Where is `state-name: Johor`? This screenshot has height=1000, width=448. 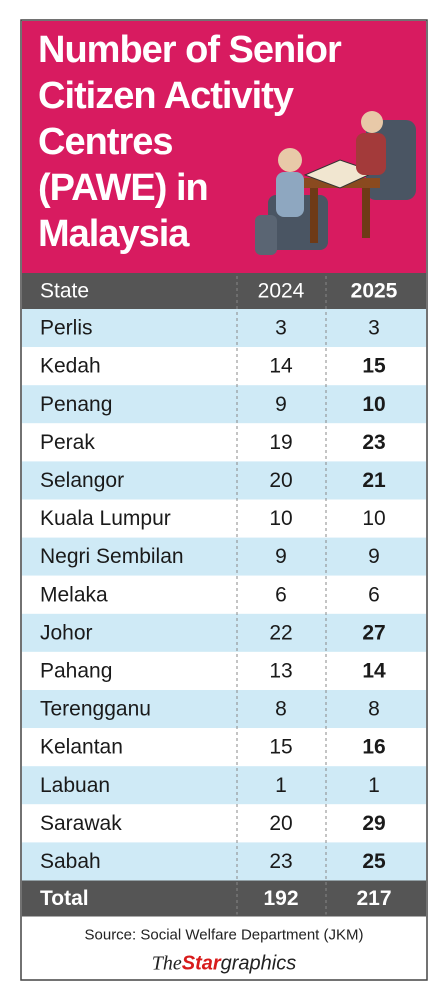 state-name: Johor is located at coordinates (66, 632).